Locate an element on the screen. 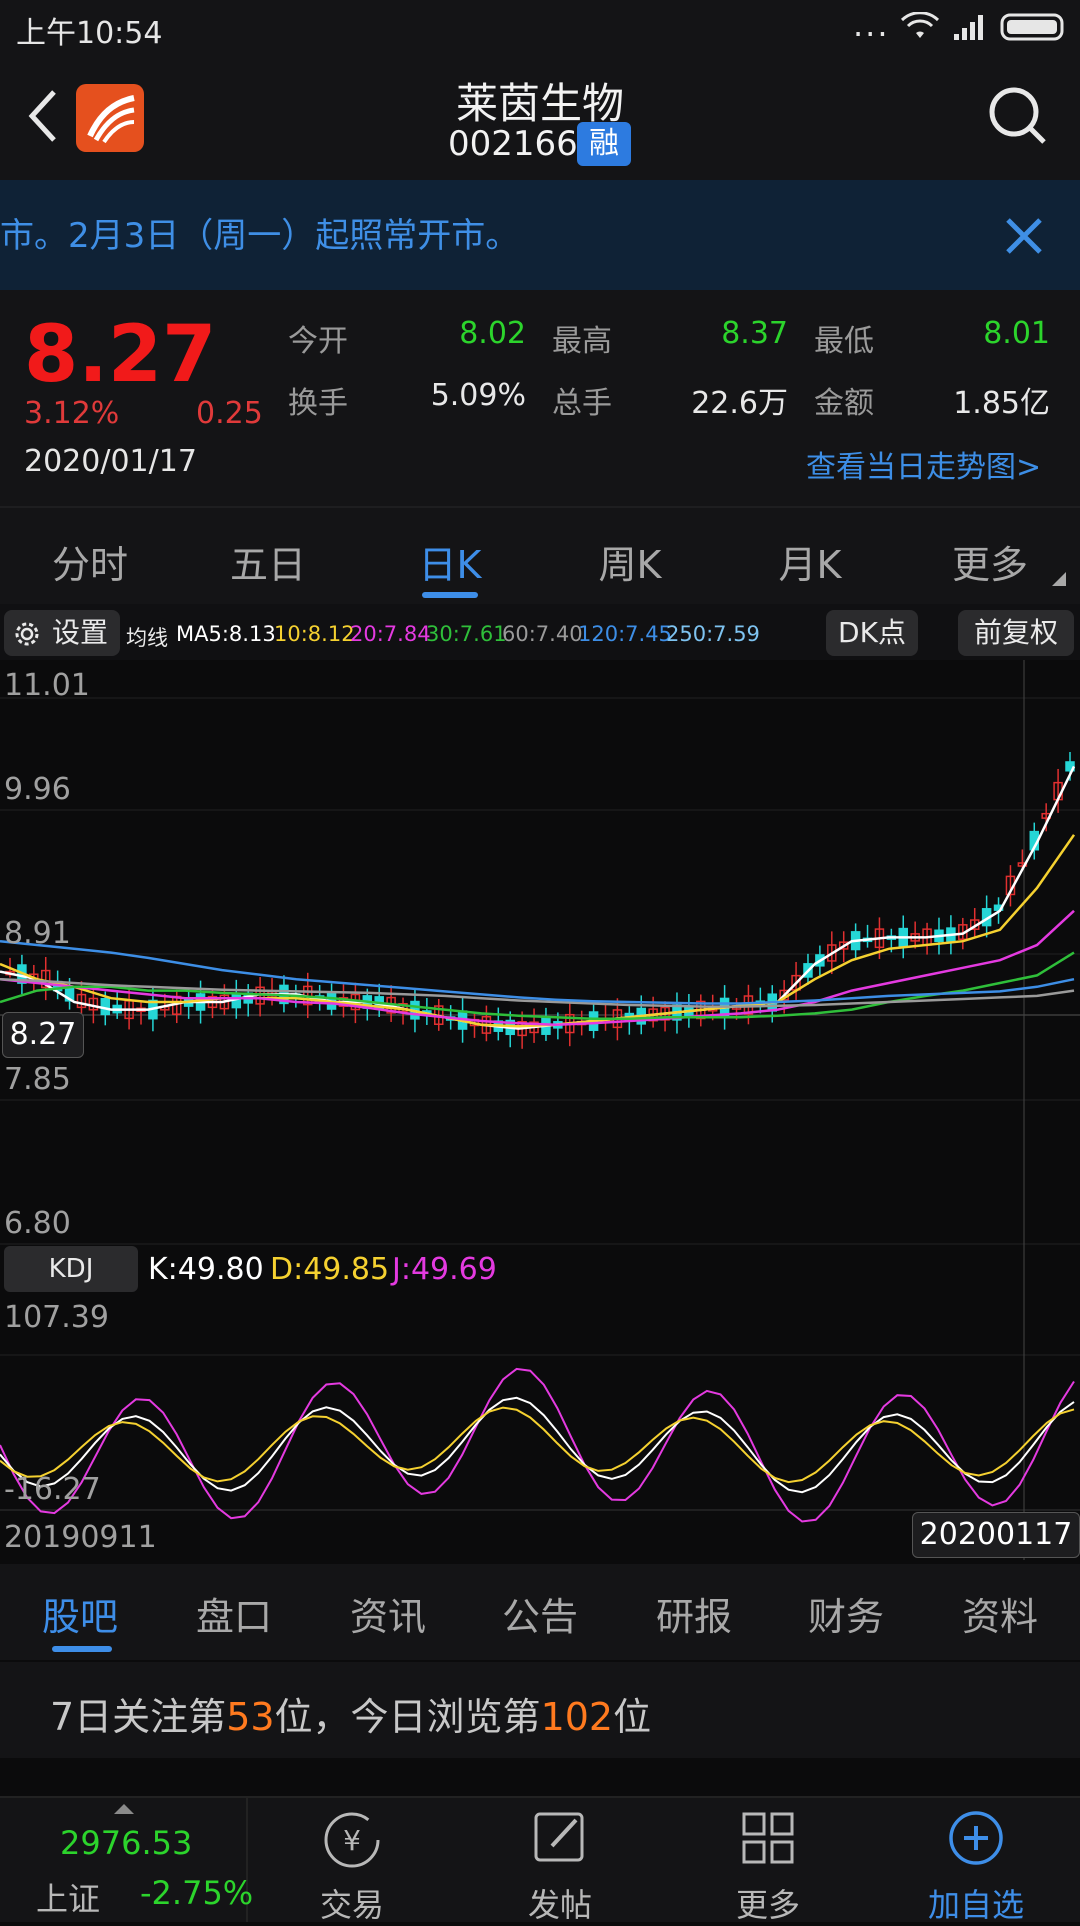  change-percent: 3.12% is located at coordinates (72, 413).